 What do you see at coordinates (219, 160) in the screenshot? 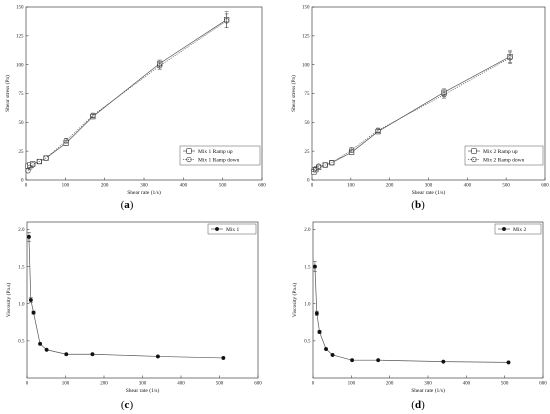
I see `legend-entry: Mix 1 Ramp down` at bounding box center [219, 160].